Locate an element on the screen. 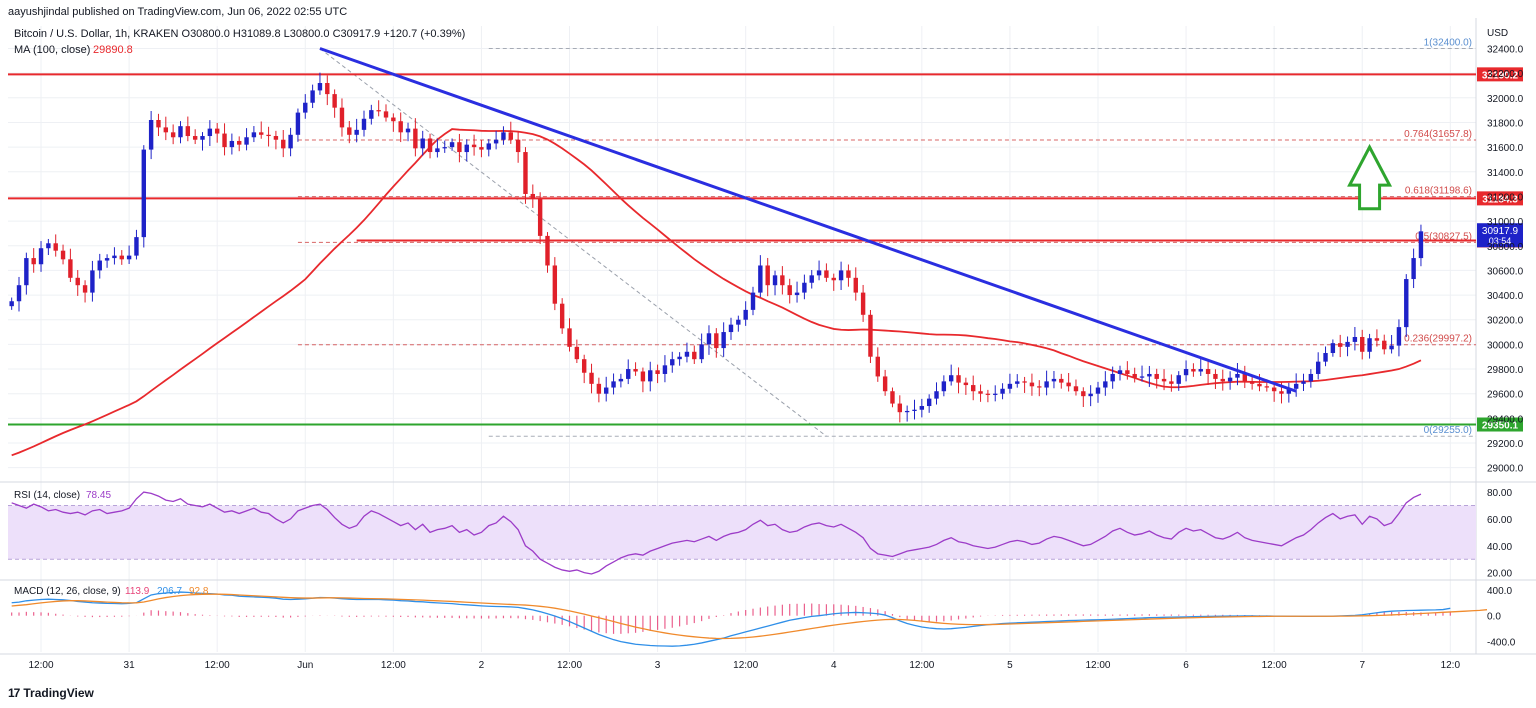 The image size is (1536, 708). price-tick-label: 32000.0 is located at coordinates (1505, 99).